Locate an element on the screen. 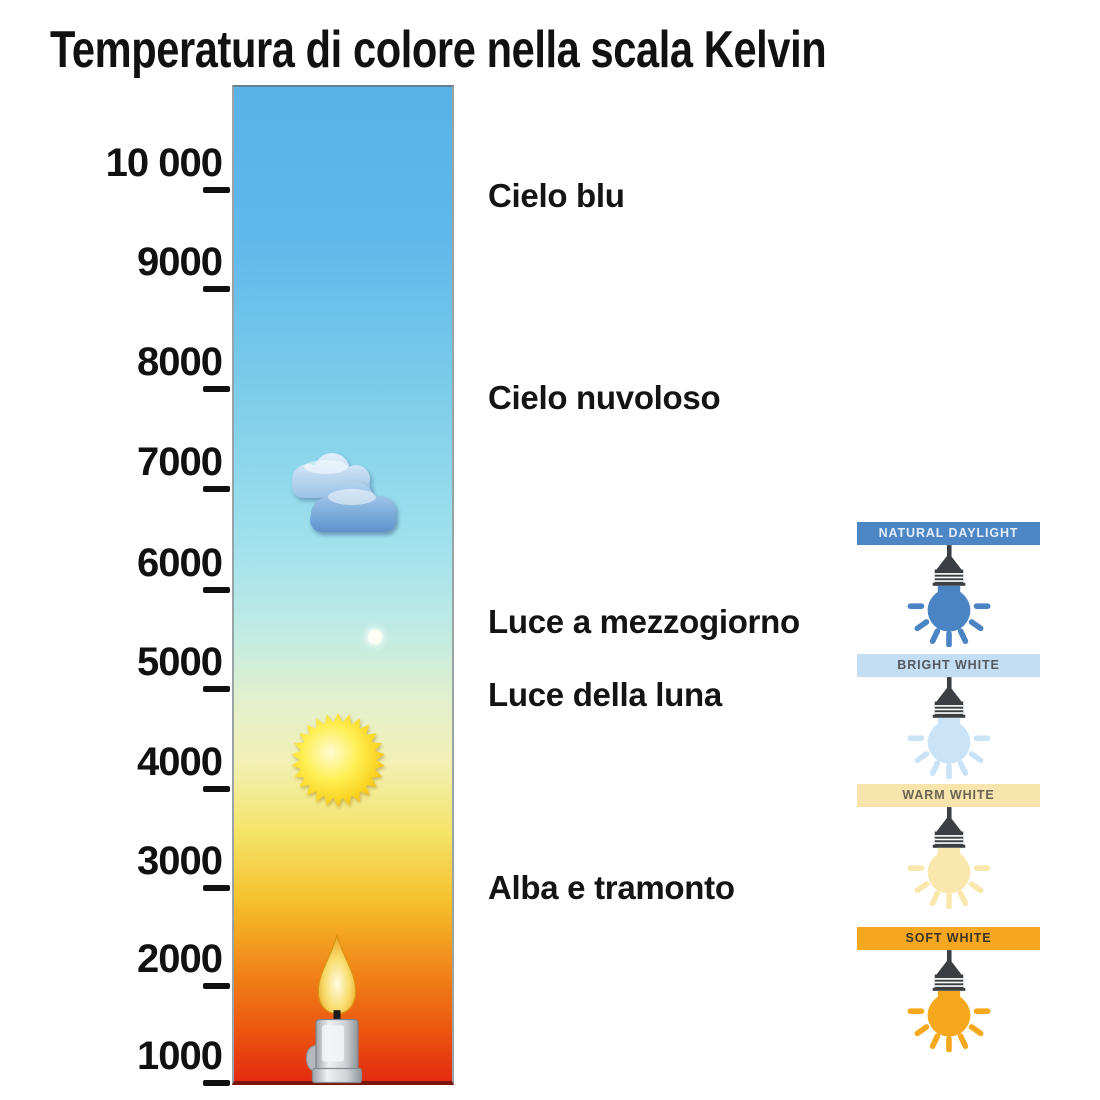 This screenshot has width=1100, height=1100. clouds-icon is located at coordinates (344, 492).